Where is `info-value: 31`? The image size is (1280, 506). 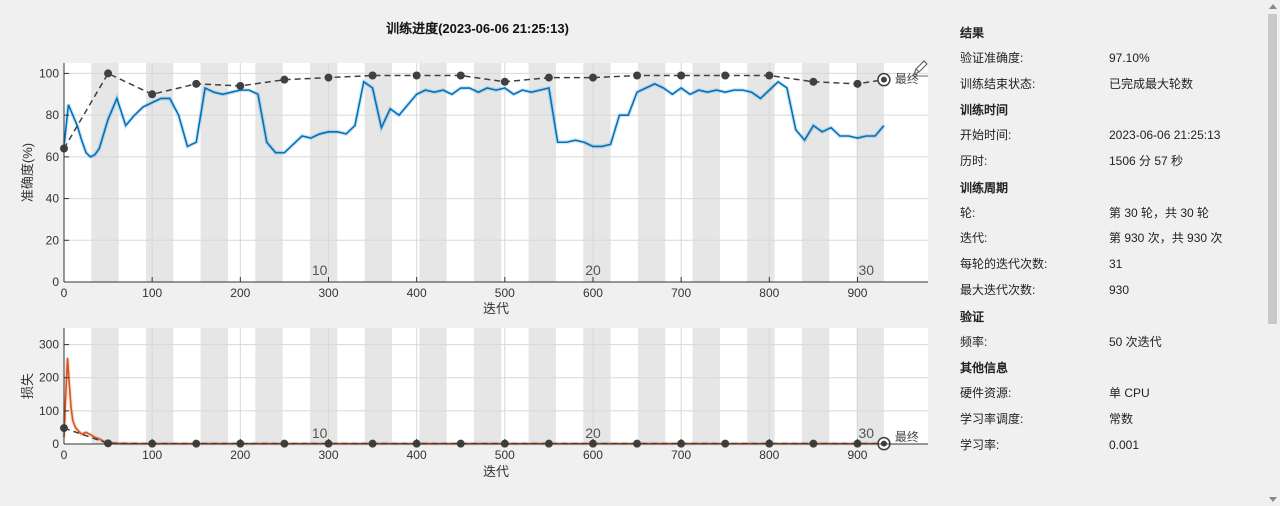 info-value: 31 is located at coordinates (1116, 264).